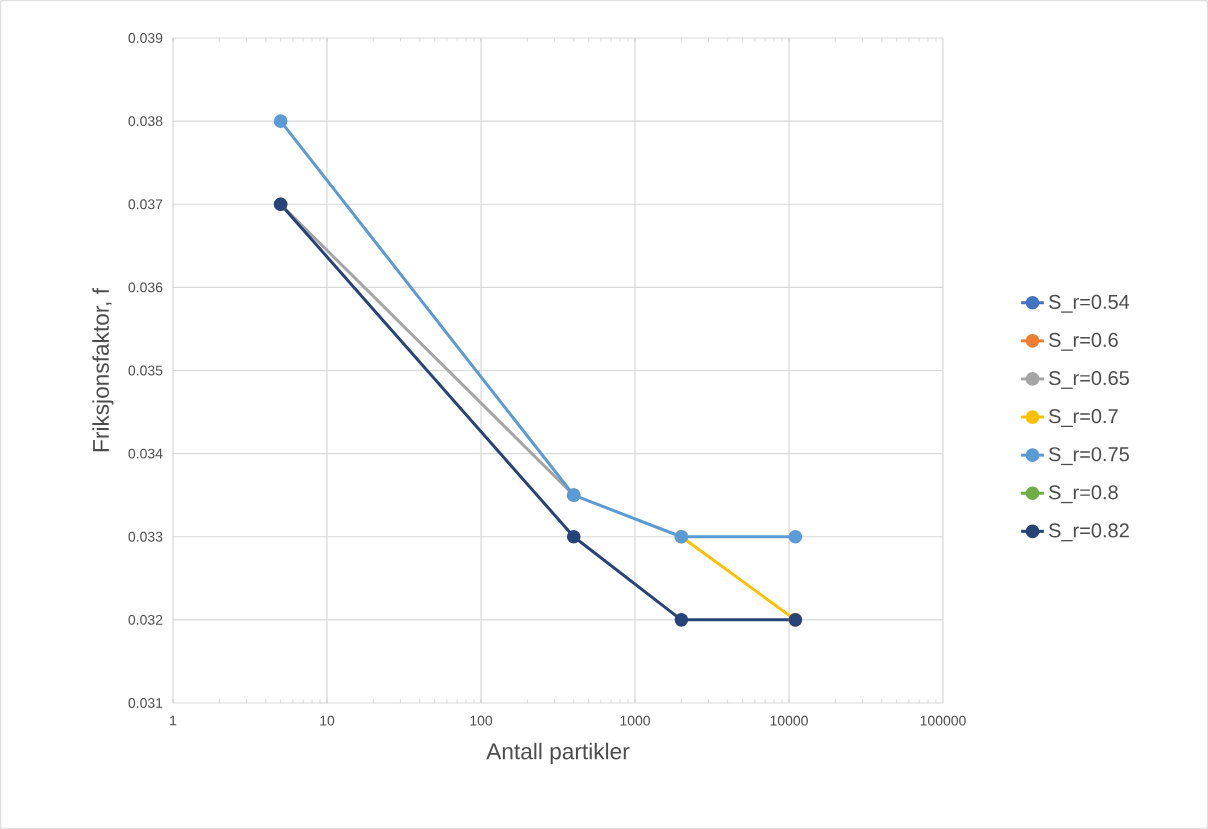 The width and height of the screenshot is (1208, 829). What do you see at coordinates (1083, 494) in the screenshot?
I see `legend-label: S_r=0.8` at bounding box center [1083, 494].